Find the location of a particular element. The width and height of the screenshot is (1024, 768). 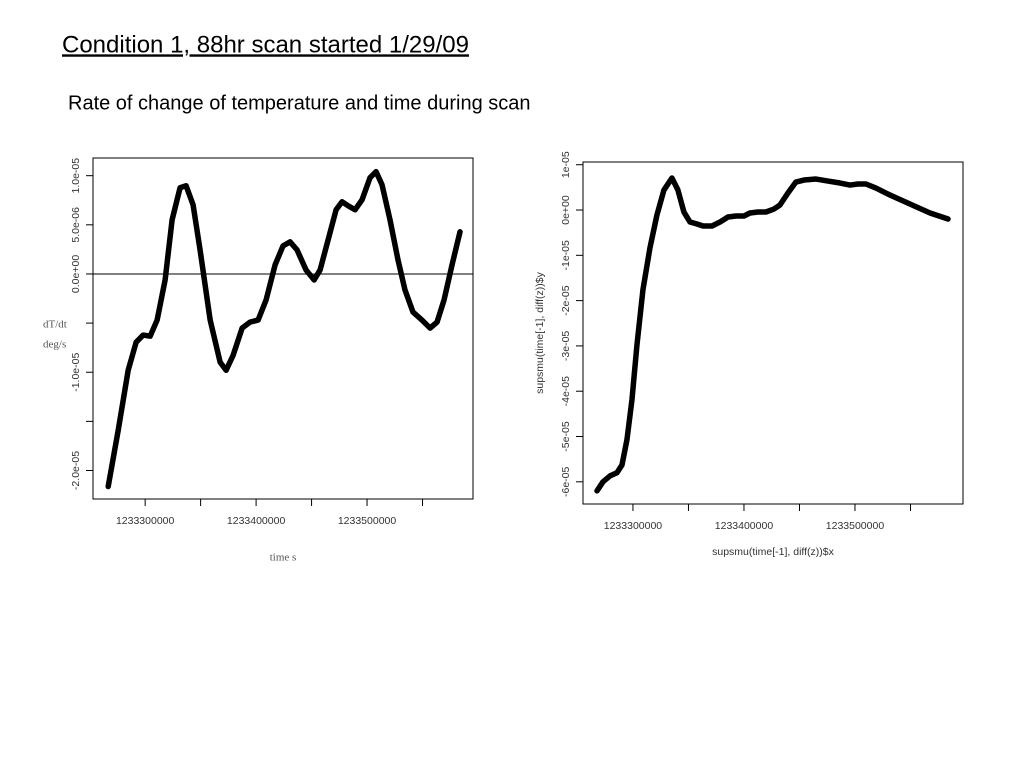

y-tick-label: 0e+00 is located at coordinates (566, 210).